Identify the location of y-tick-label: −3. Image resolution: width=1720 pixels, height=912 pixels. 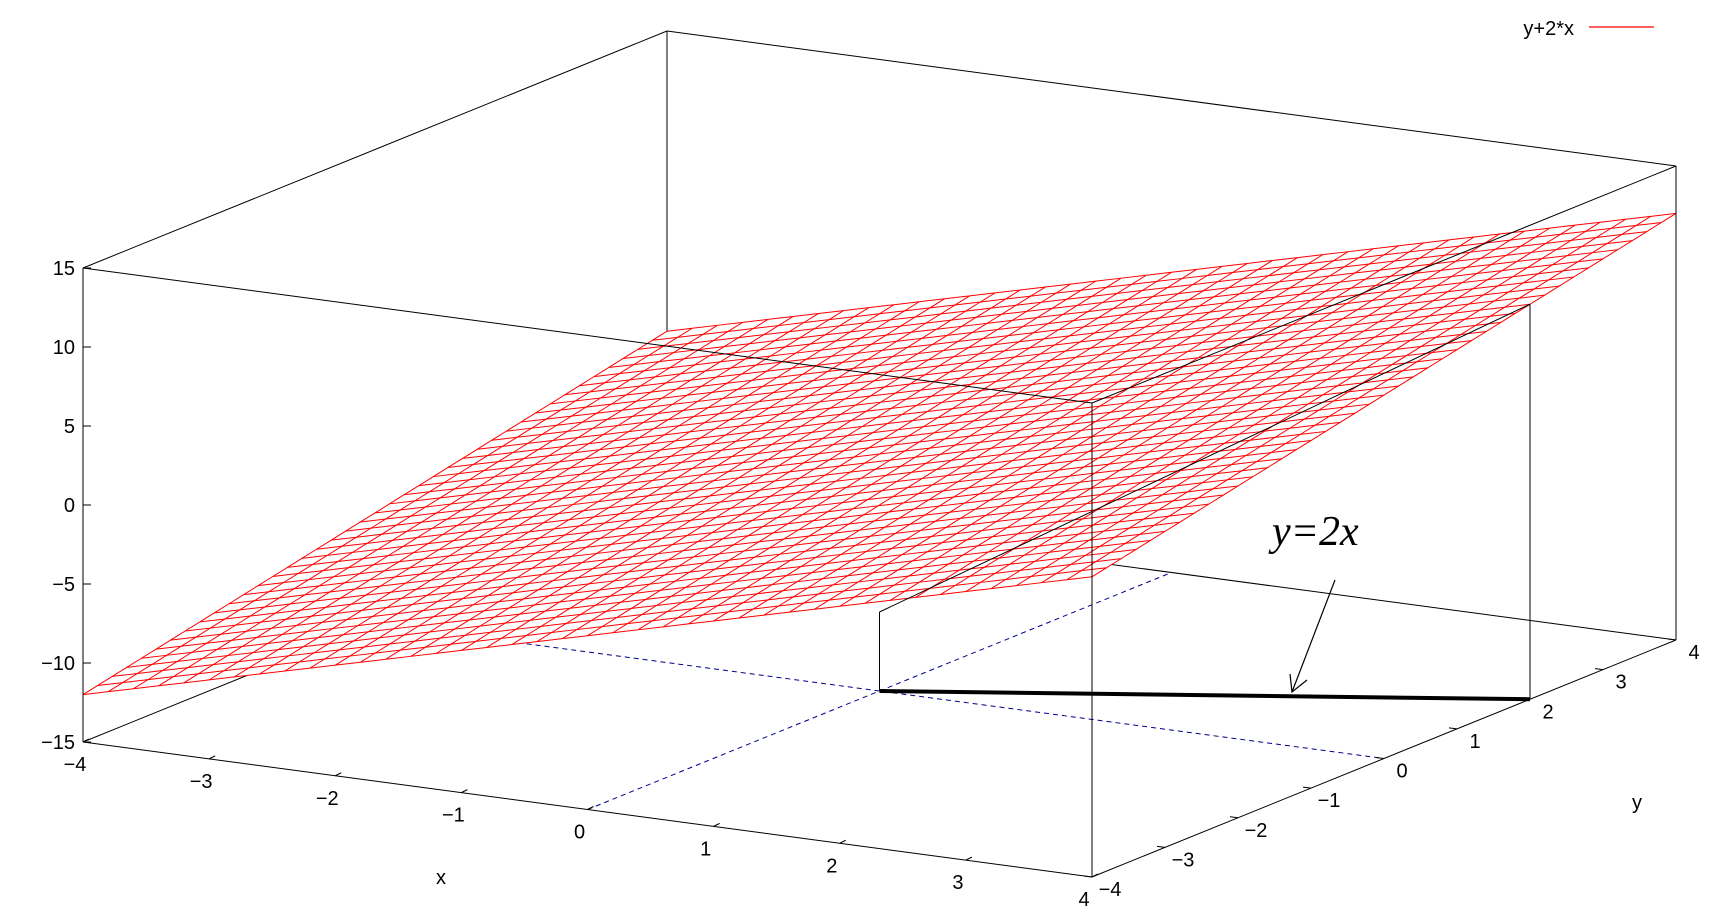
(1183, 860).